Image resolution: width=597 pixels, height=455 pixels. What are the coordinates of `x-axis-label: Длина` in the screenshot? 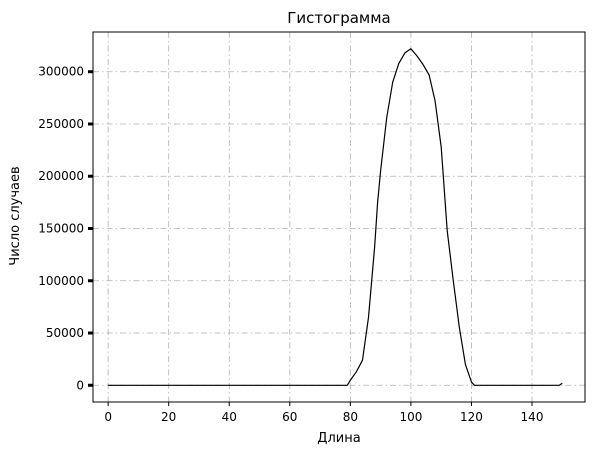 It's located at (338, 438).